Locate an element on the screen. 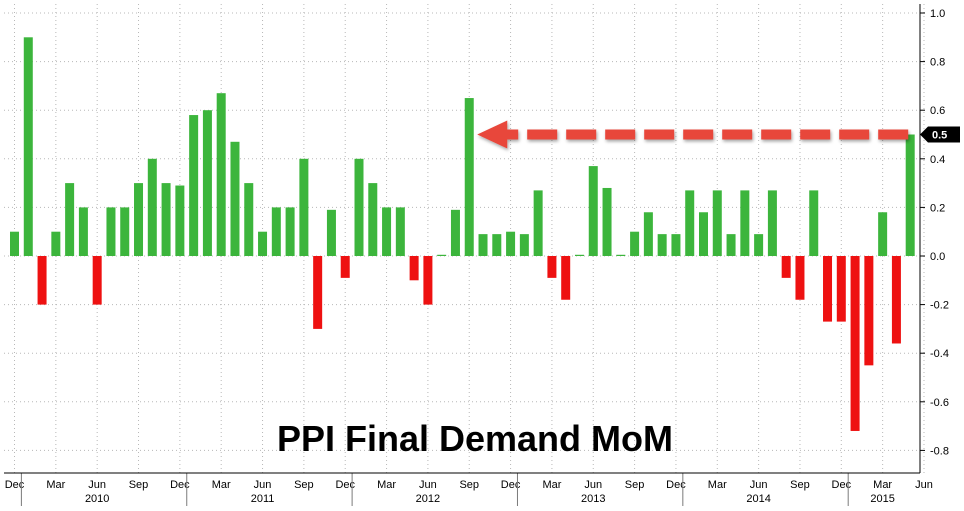  y-tick-label: 1.0 is located at coordinates (937, 14).